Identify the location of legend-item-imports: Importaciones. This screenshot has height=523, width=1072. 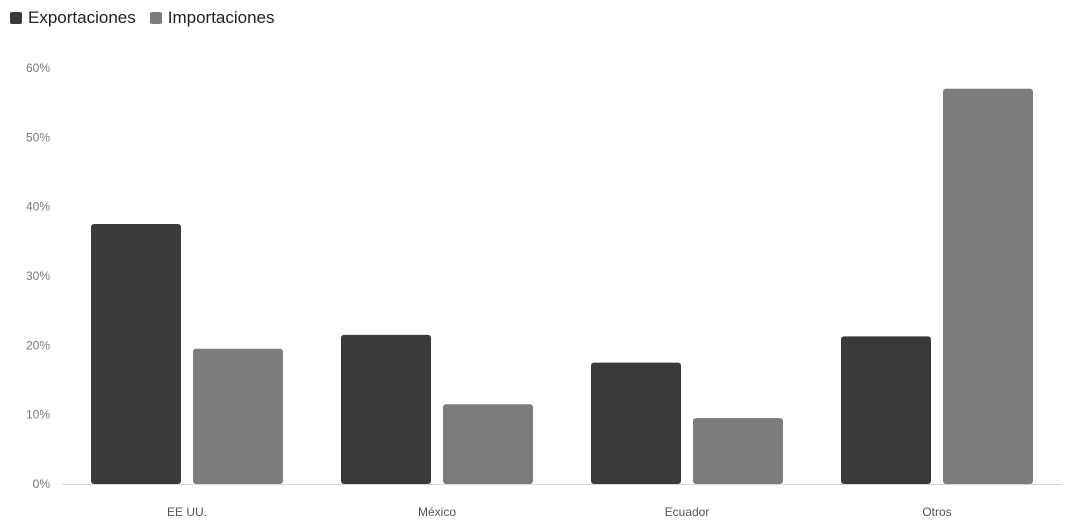
(212, 18).